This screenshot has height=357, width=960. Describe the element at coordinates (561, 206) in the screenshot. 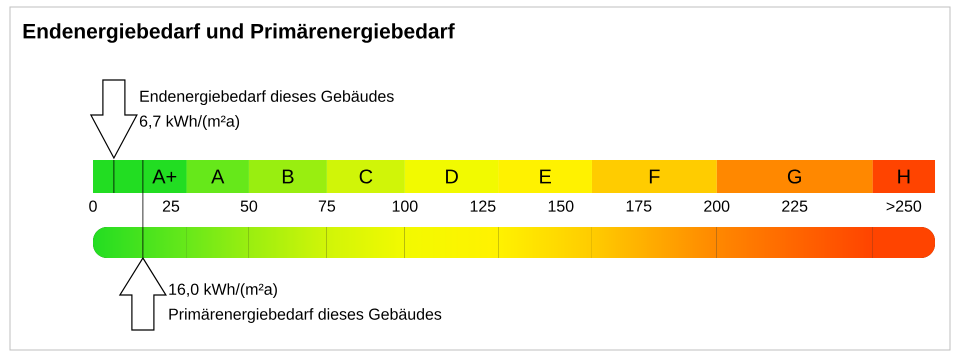

I see `x-tick-label: 150` at that location.